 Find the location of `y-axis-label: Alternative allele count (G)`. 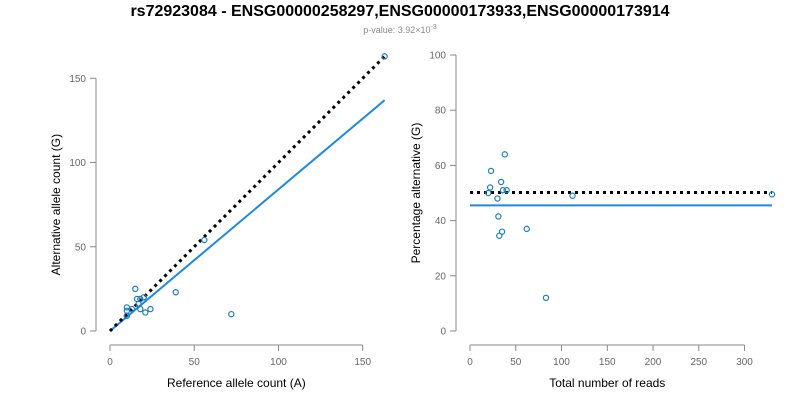

y-axis-label: Alternative allele count (G) is located at coordinates (56, 204).